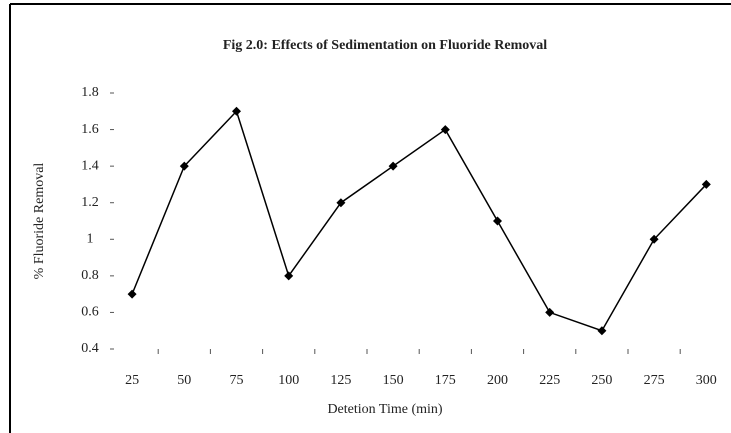 The height and width of the screenshot is (433, 731). I want to click on y-tick-label: 0.6, so click(90, 312).